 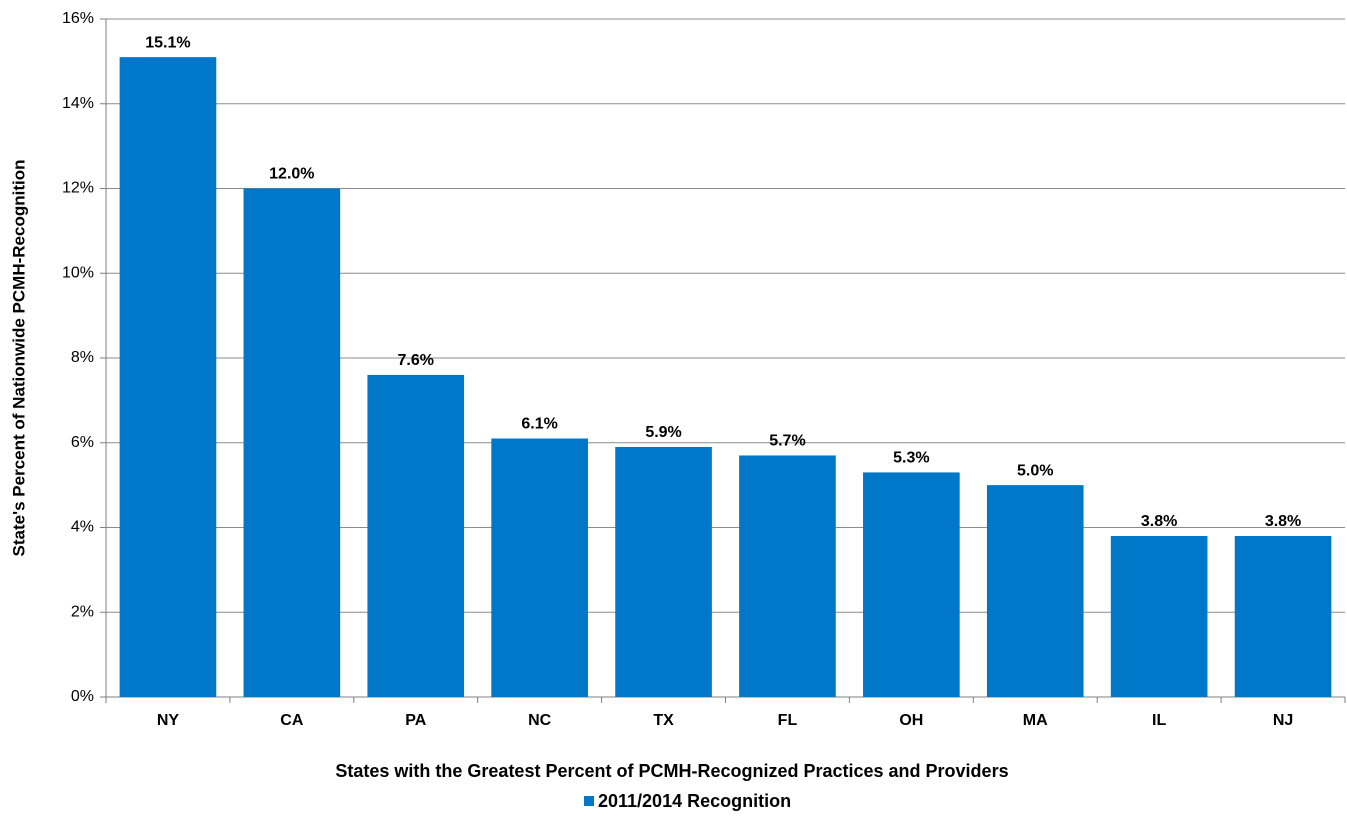 What do you see at coordinates (911, 720) in the screenshot?
I see `x-tick-label: OH` at bounding box center [911, 720].